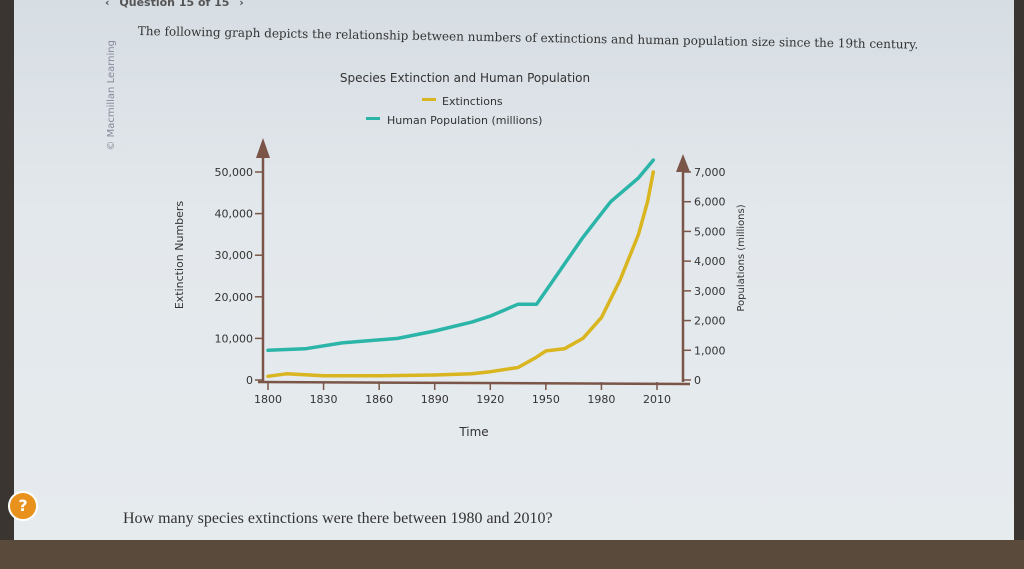 This screenshot has height=569, width=1024. Describe the element at coordinates (710, 321) in the screenshot. I see `y2-tick-label: 2,000` at that location.